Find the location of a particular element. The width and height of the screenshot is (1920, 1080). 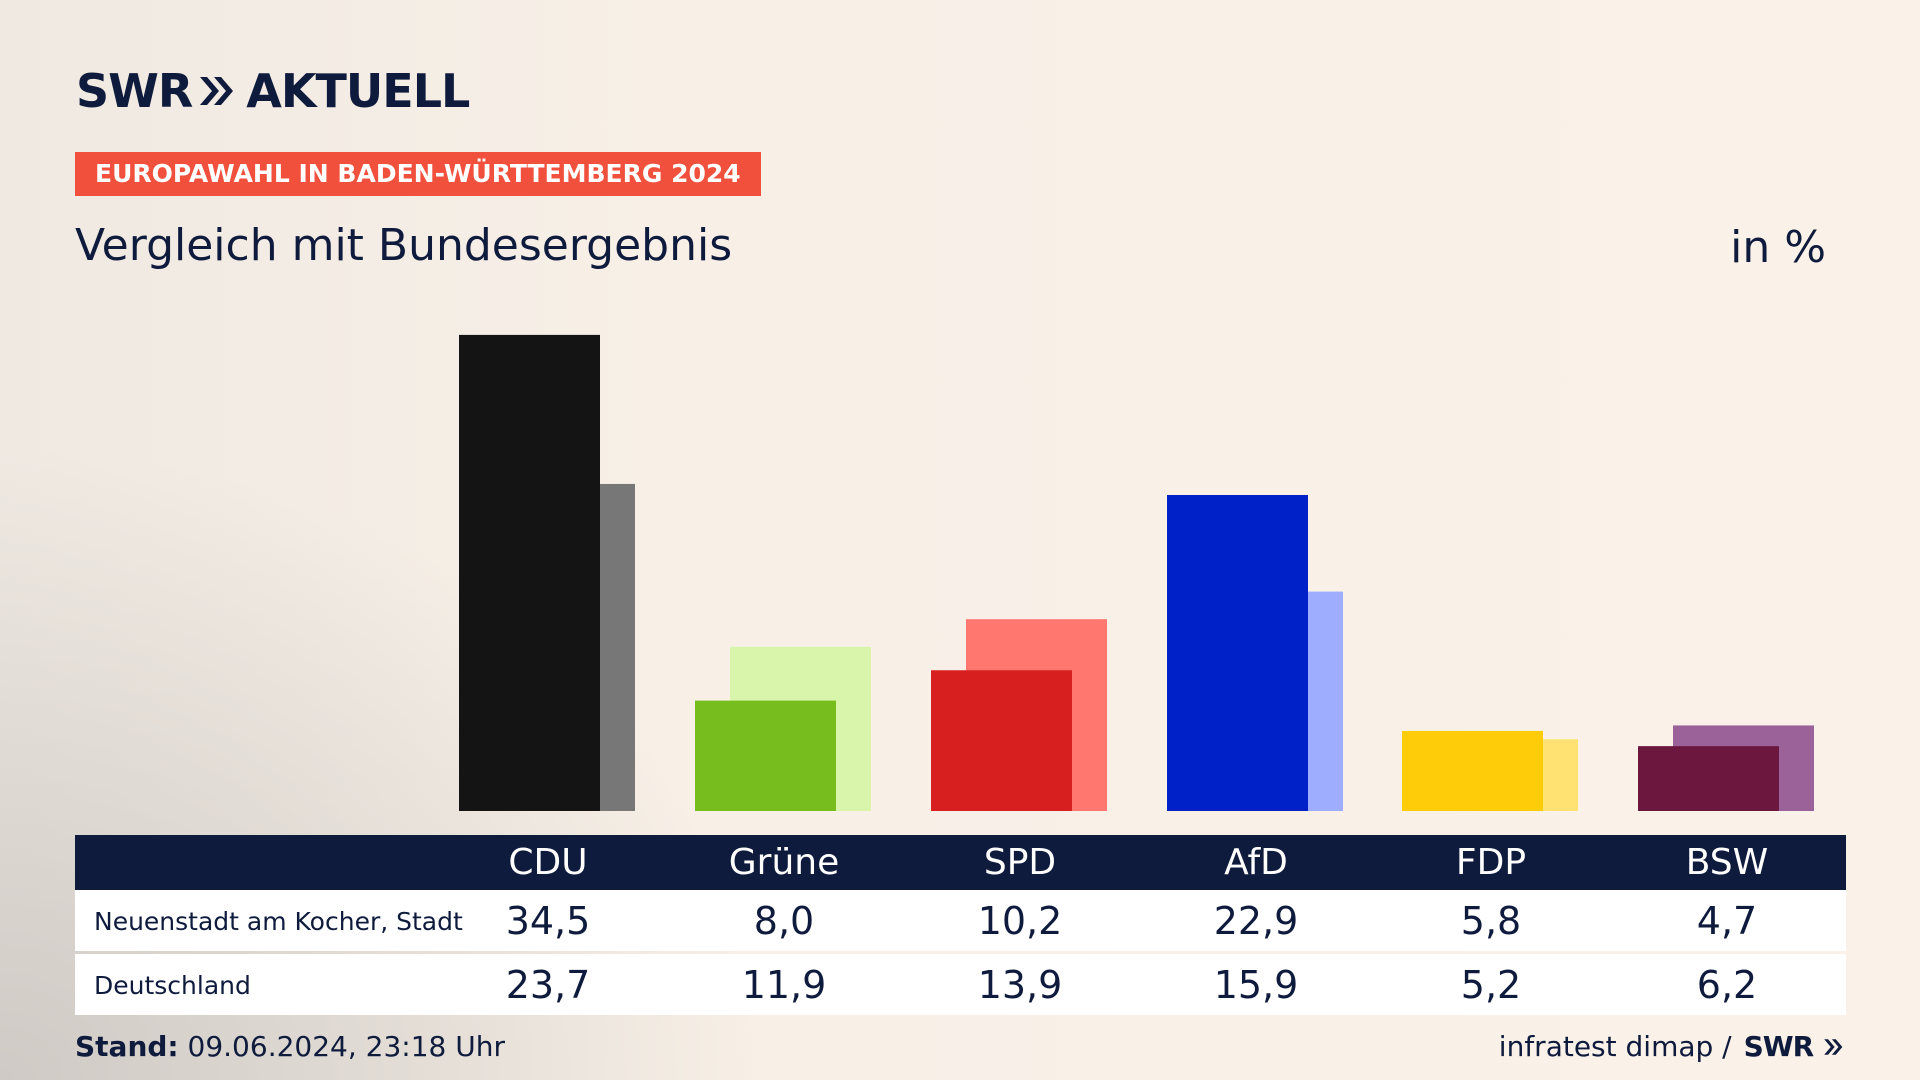

bar-local-bsw is located at coordinates (1708, 778).